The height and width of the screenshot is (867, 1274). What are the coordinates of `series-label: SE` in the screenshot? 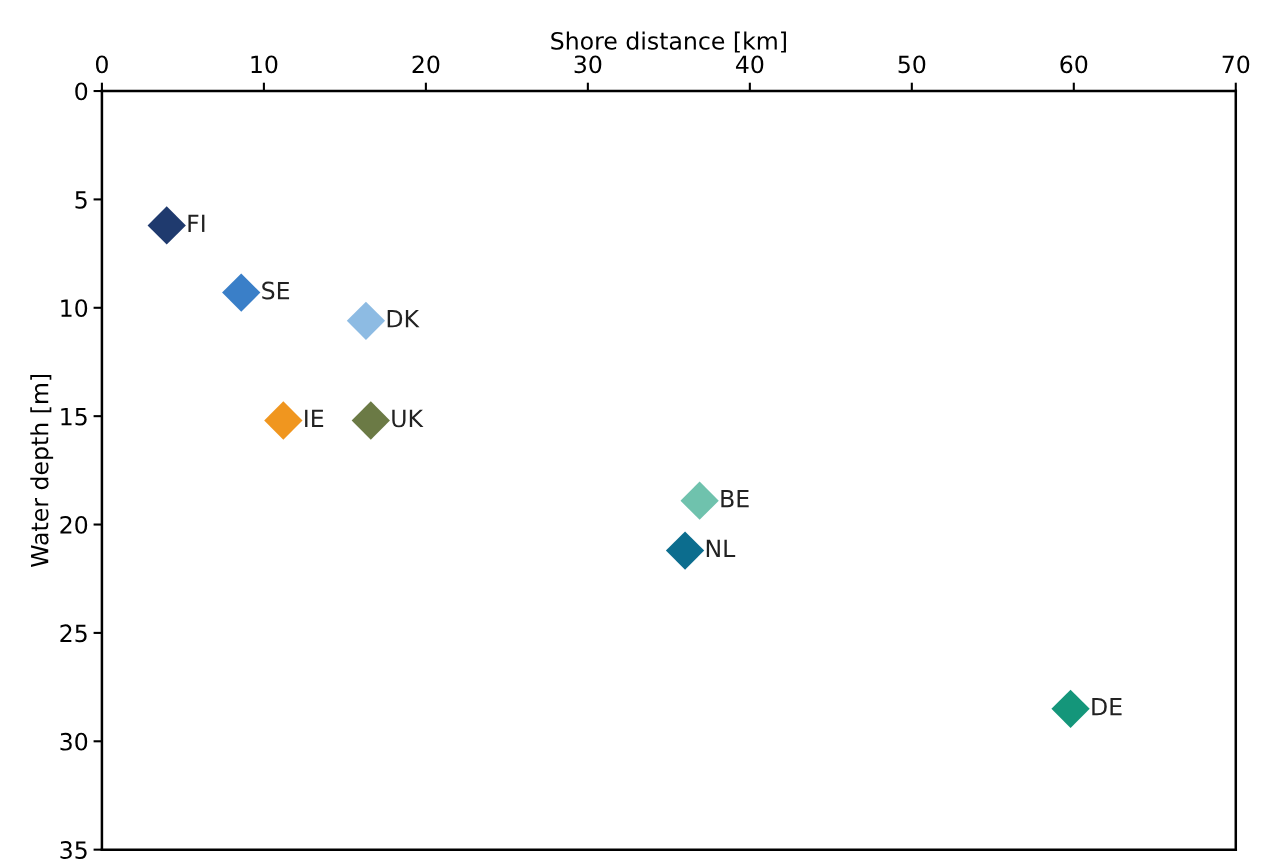 It's located at (276, 290).